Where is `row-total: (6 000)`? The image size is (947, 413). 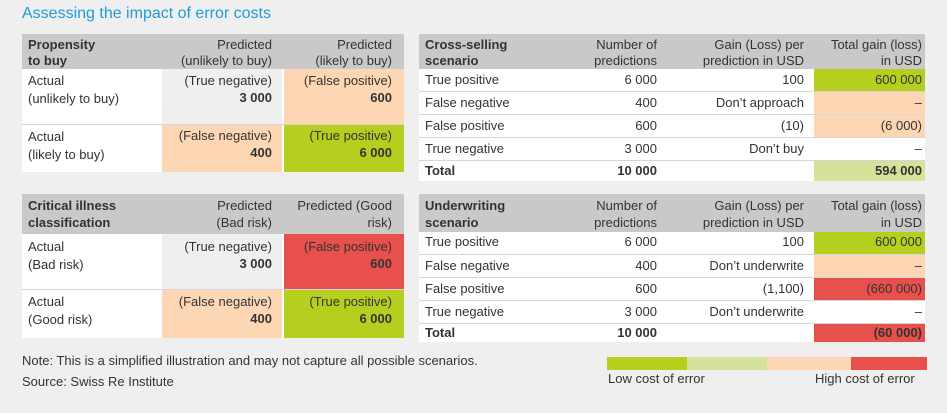 row-total: (6 000) is located at coordinates (869, 126).